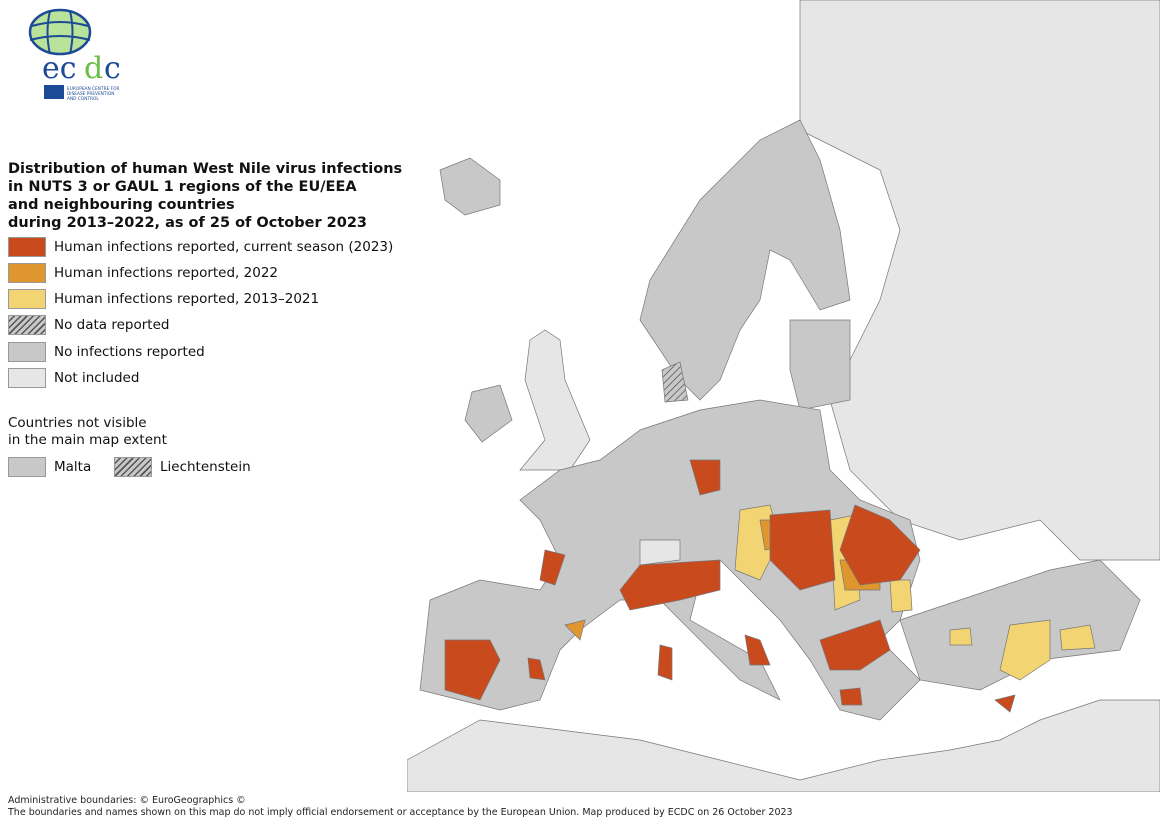  Describe the element at coordinates (73, 467) in the screenshot. I see `legend-label: Malta` at that location.